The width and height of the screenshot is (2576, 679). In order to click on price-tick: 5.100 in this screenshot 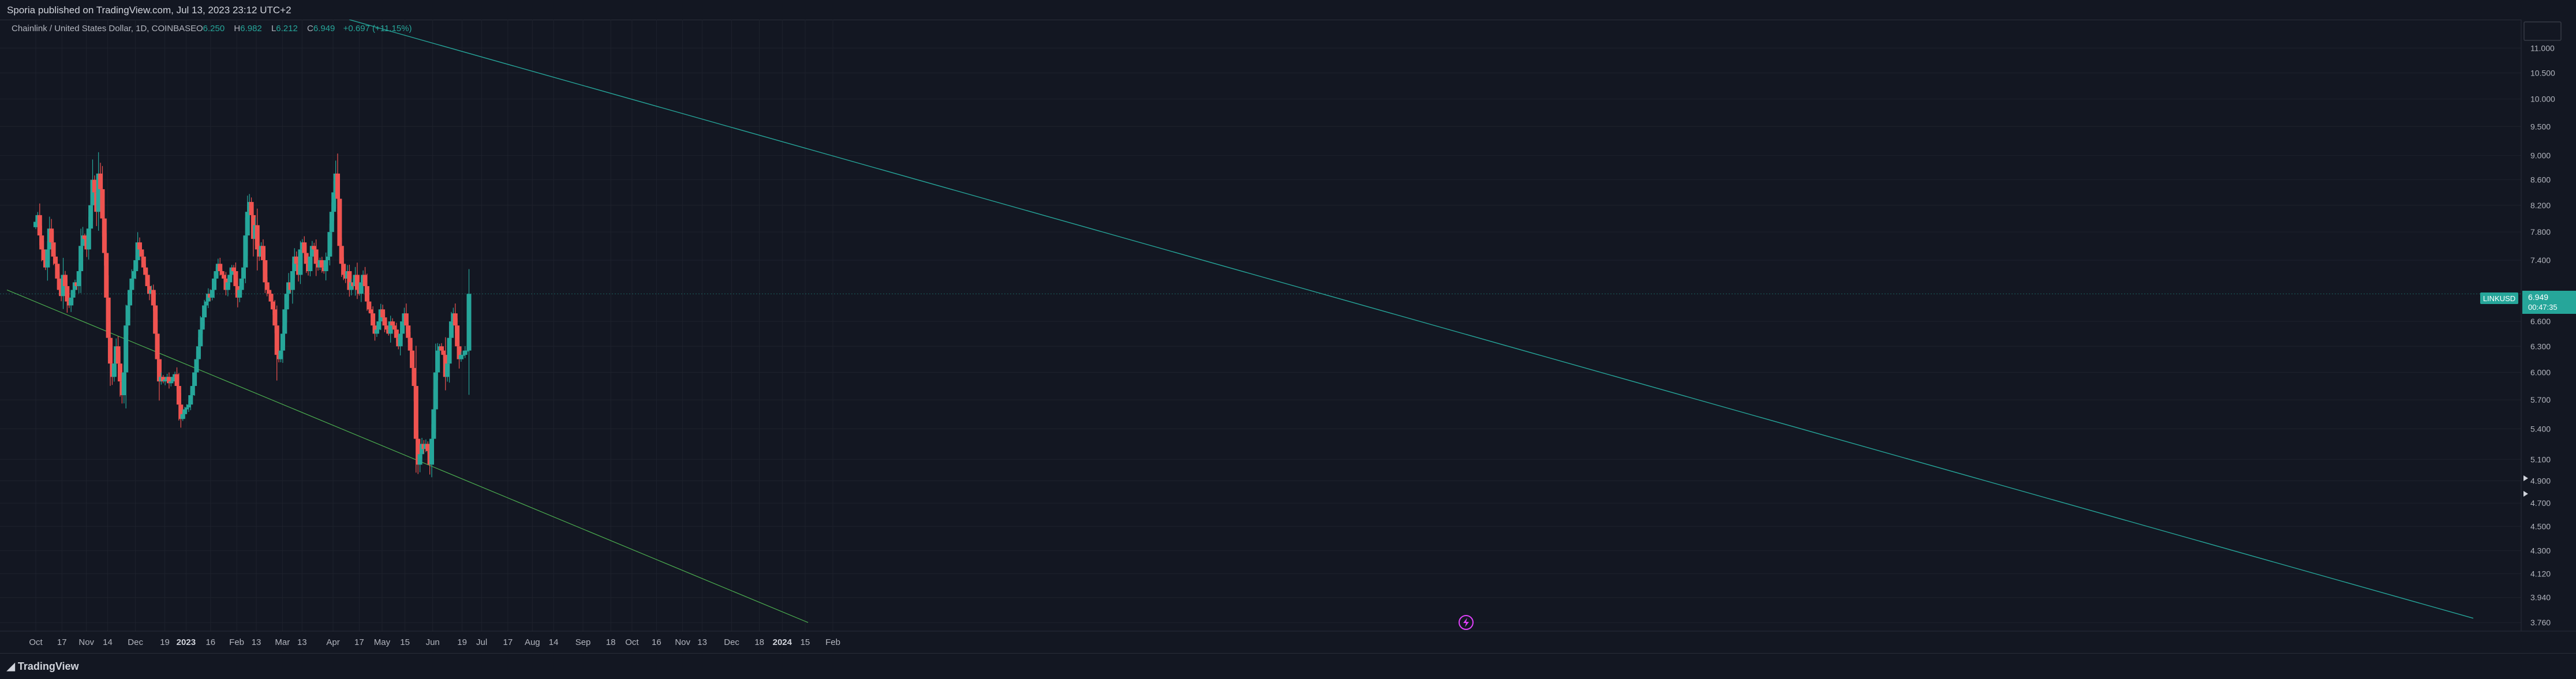, I will do `click(2540, 459)`.